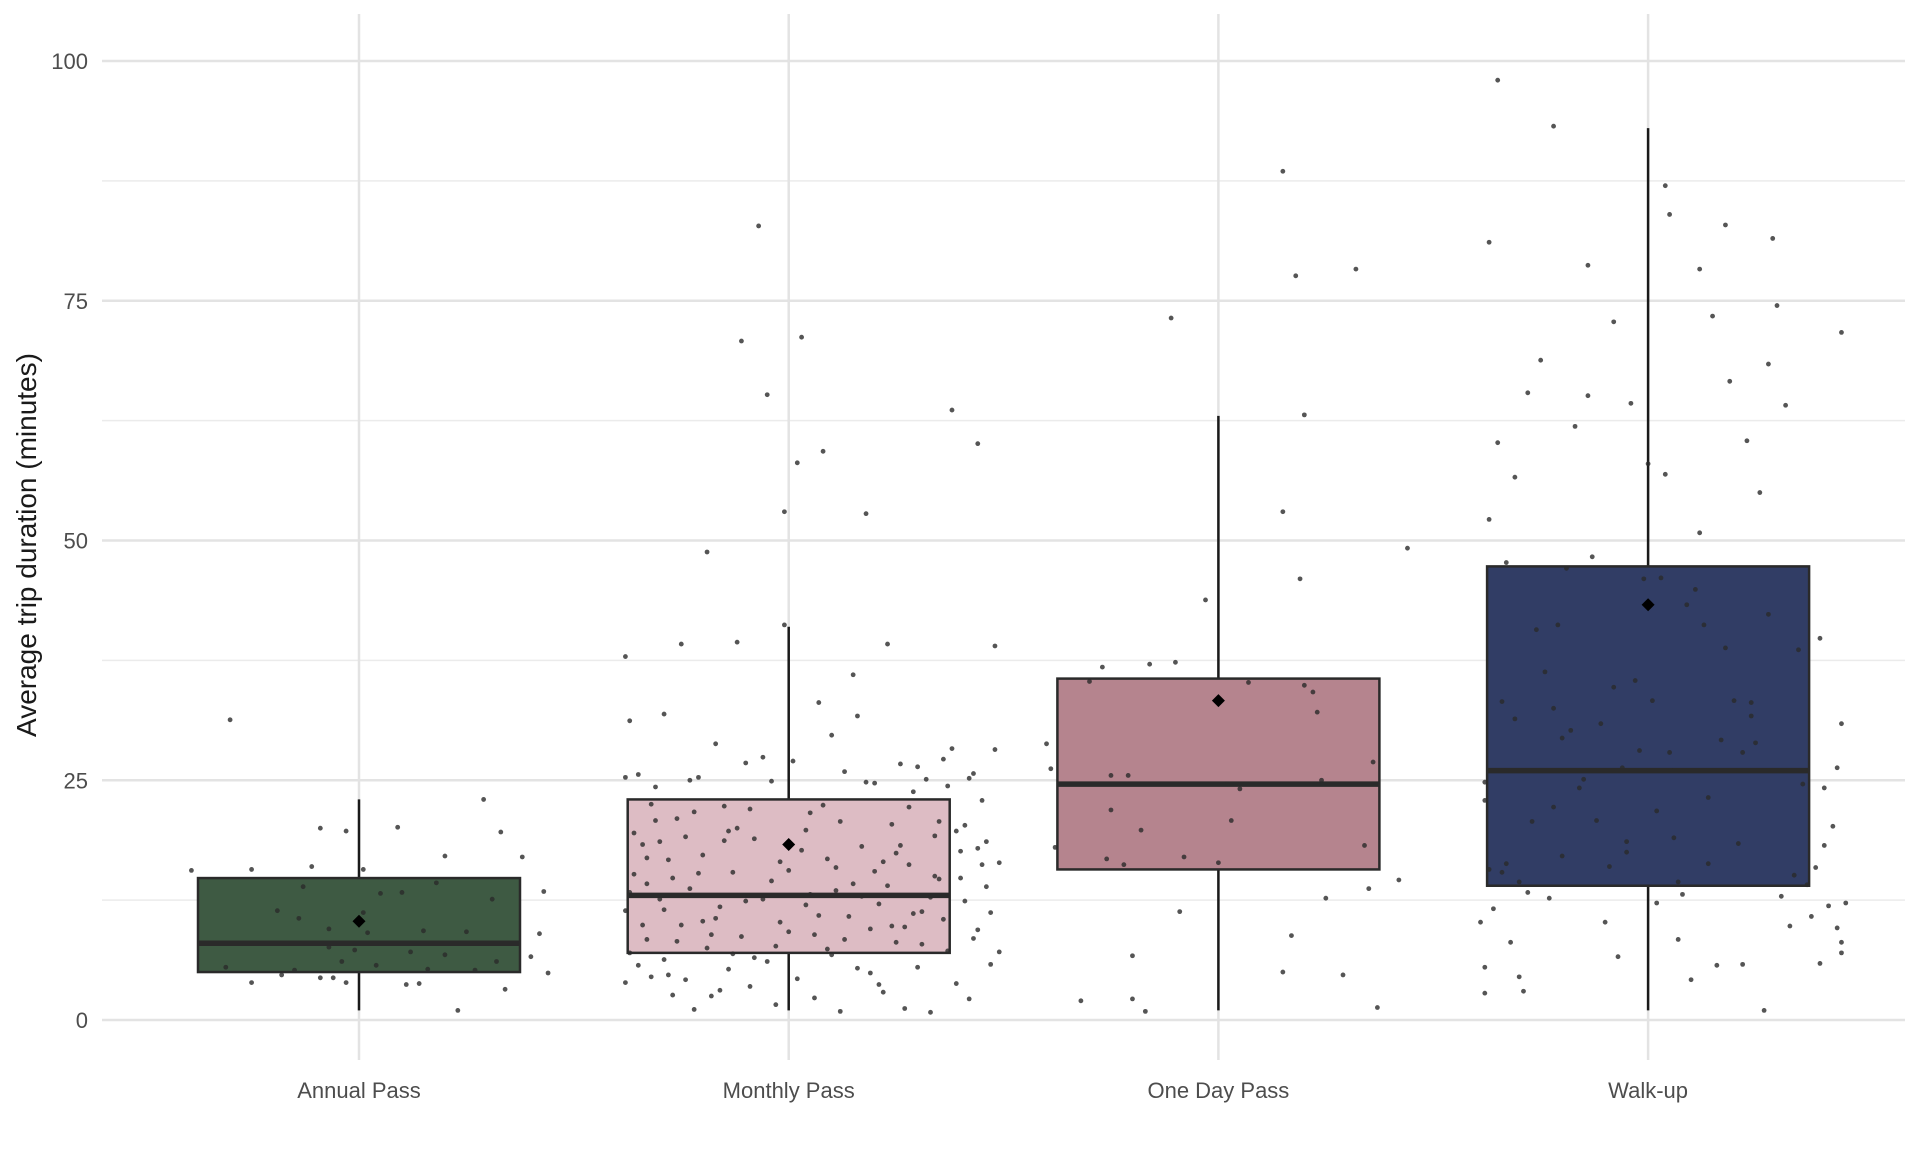 This screenshot has width=1920, height=1152. Describe the element at coordinates (789, 1090) in the screenshot. I see `x-tick-label: Monthly Pass` at that location.